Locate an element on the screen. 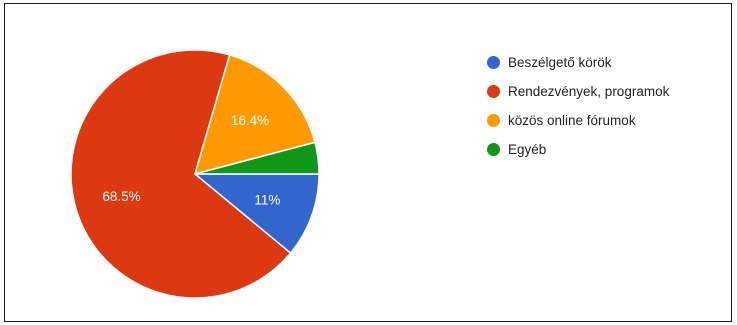  legend-item-3: közös online fórumok is located at coordinates (578, 120).